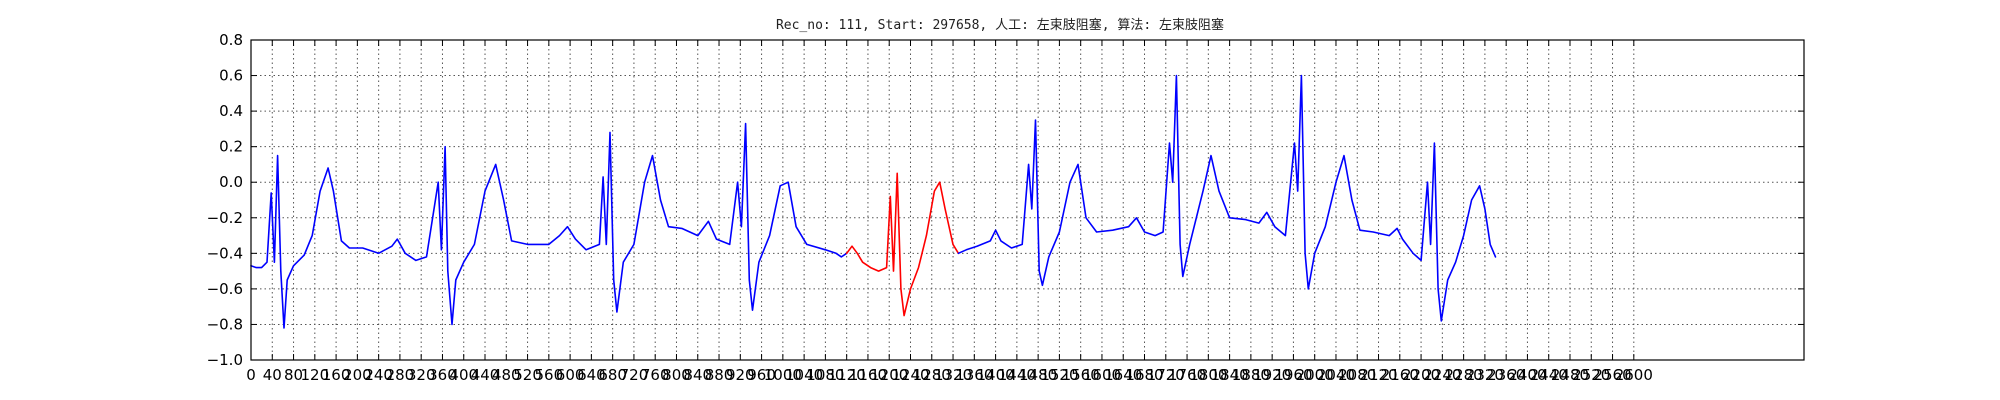 The width and height of the screenshot is (2000, 400). Describe the element at coordinates (1315, 375) in the screenshot. I see `x-tick-label: 2000` at that location.